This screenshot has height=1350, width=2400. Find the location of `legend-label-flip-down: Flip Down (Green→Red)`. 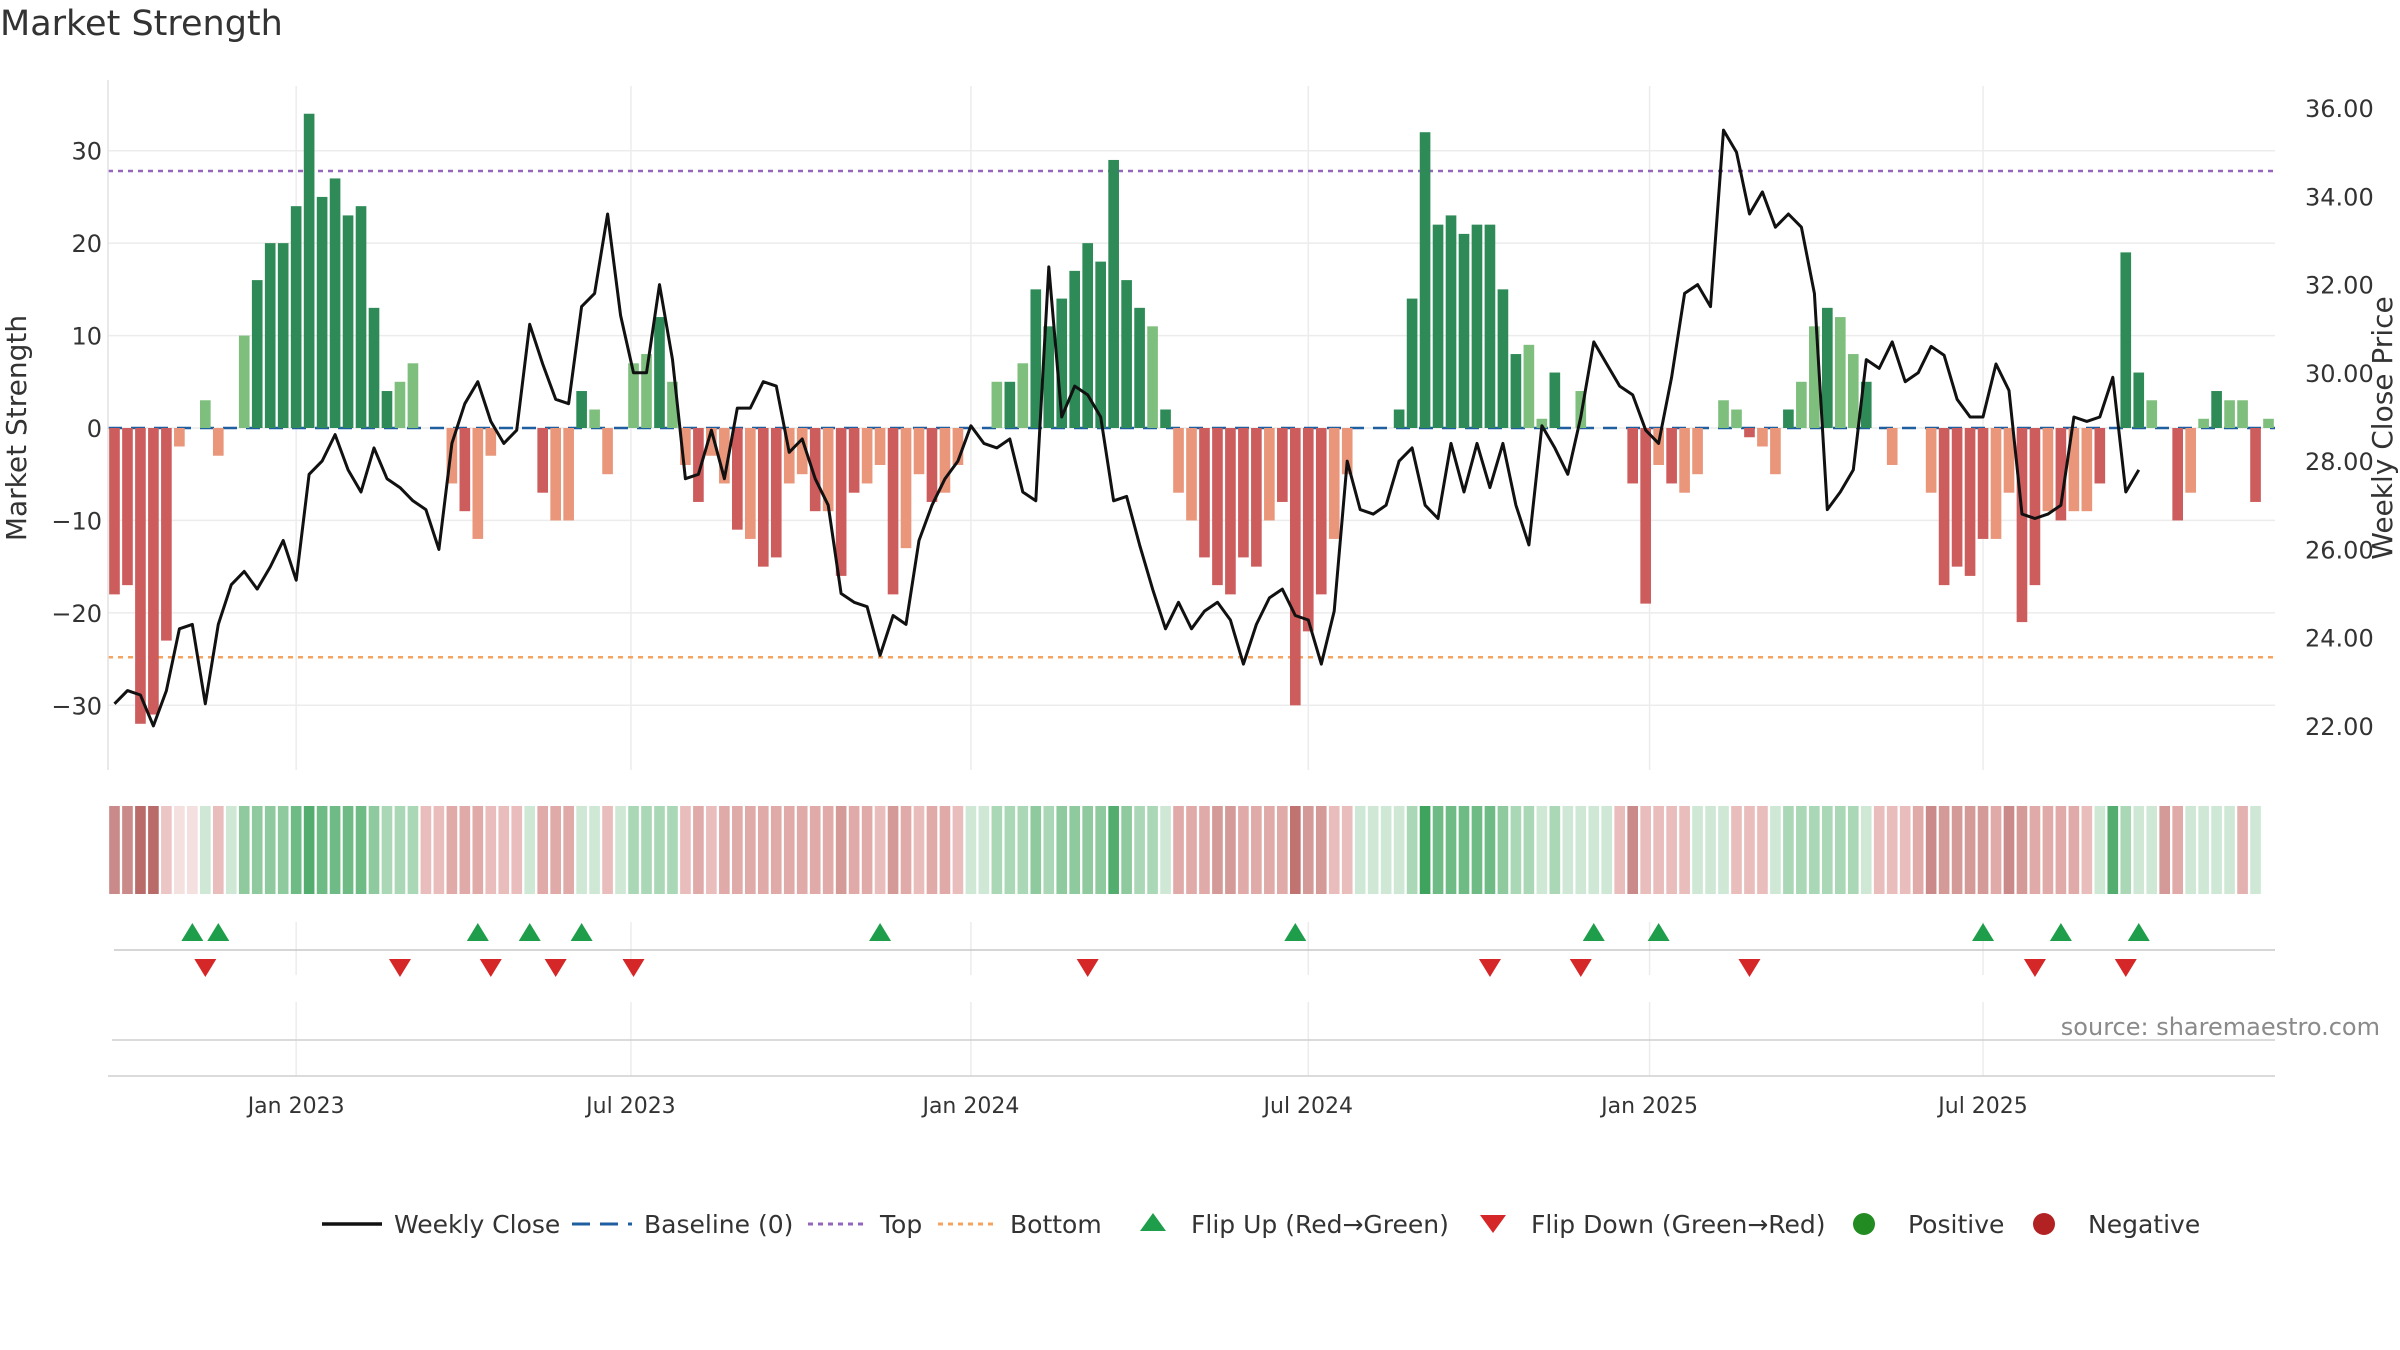

legend-label-flip-down: Flip Down (Green→Red) is located at coordinates (1678, 1224).